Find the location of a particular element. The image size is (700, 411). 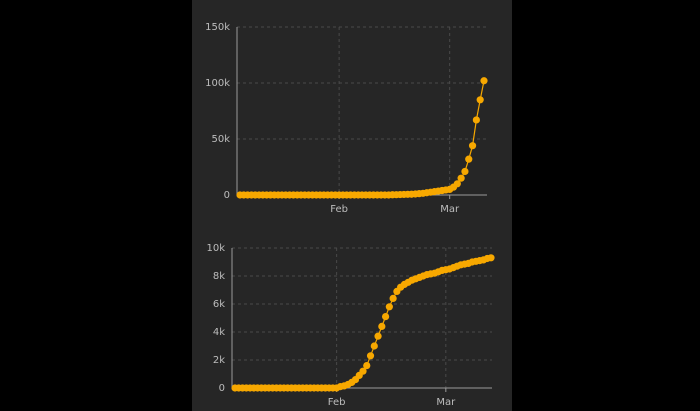

y-tick-label: 100k is located at coordinates (217, 83).